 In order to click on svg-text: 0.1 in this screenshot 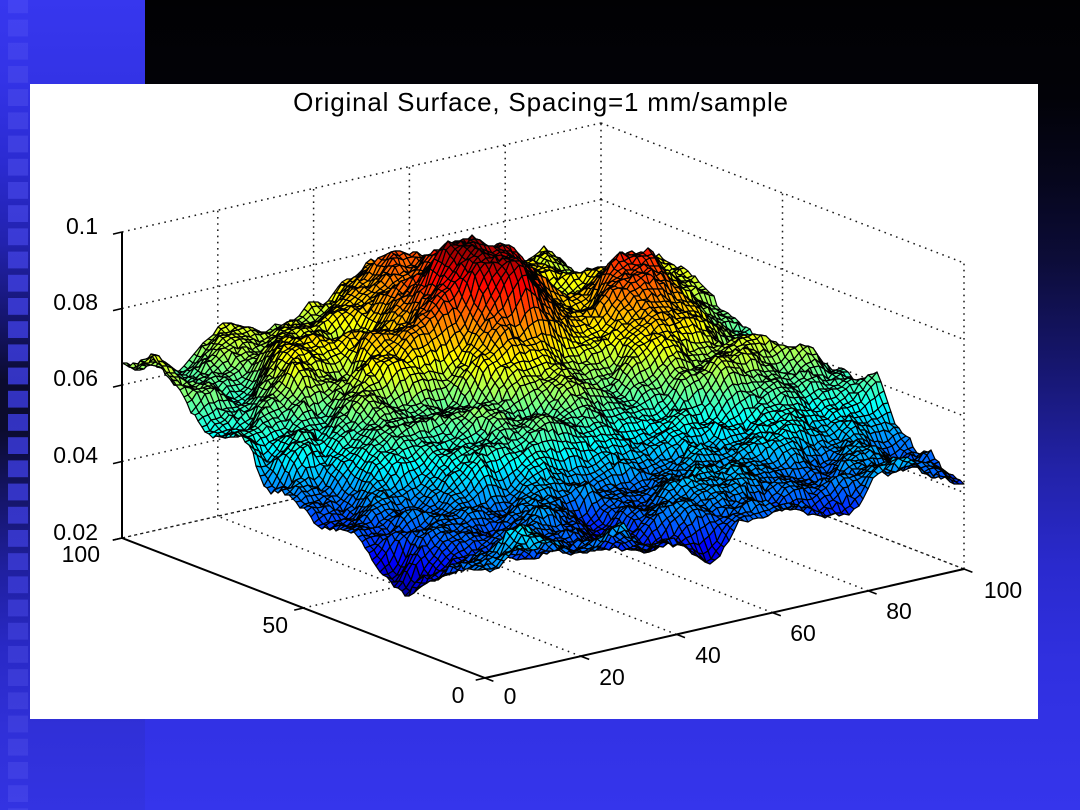, I will do `click(82, 226)`.